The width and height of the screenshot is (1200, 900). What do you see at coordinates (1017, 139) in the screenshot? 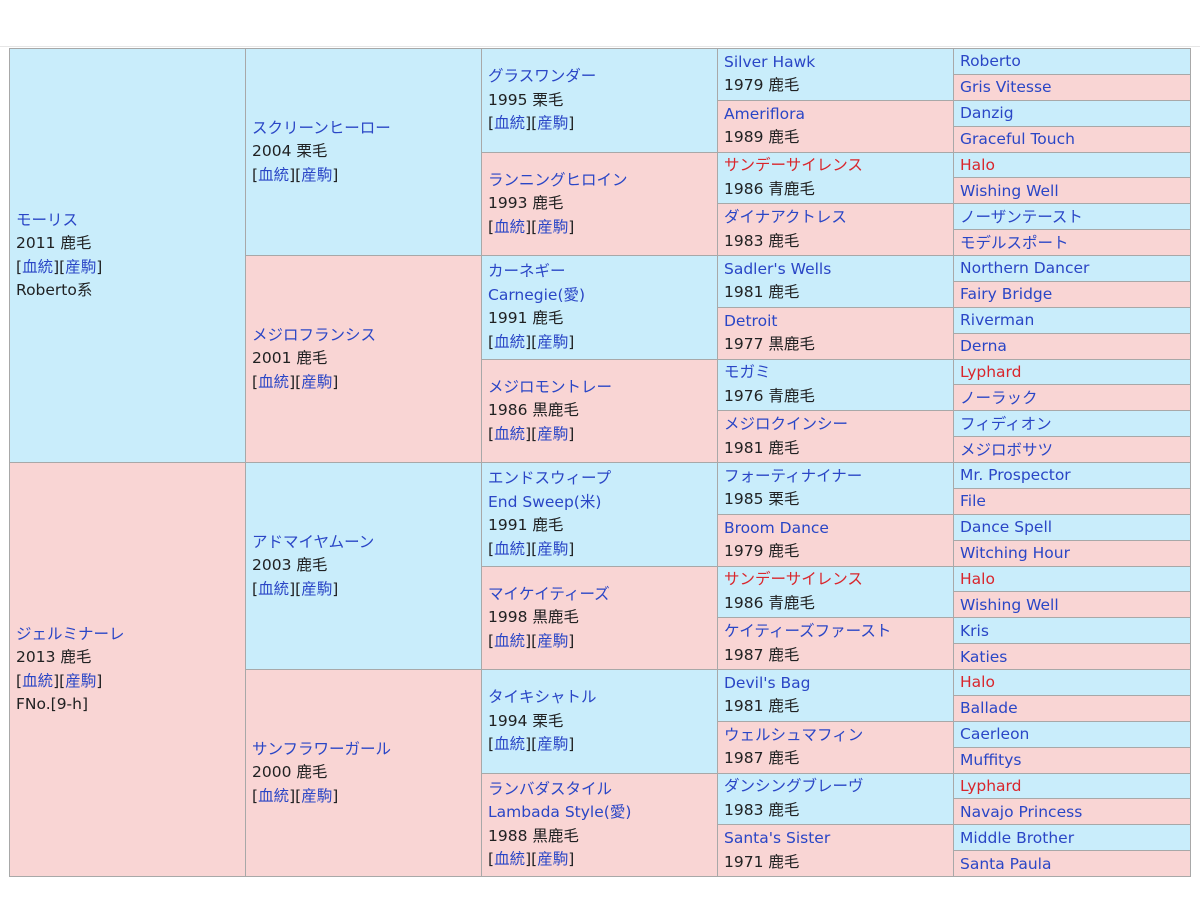
I see `horse-name-link: Graceful Touch` at bounding box center [1017, 139].